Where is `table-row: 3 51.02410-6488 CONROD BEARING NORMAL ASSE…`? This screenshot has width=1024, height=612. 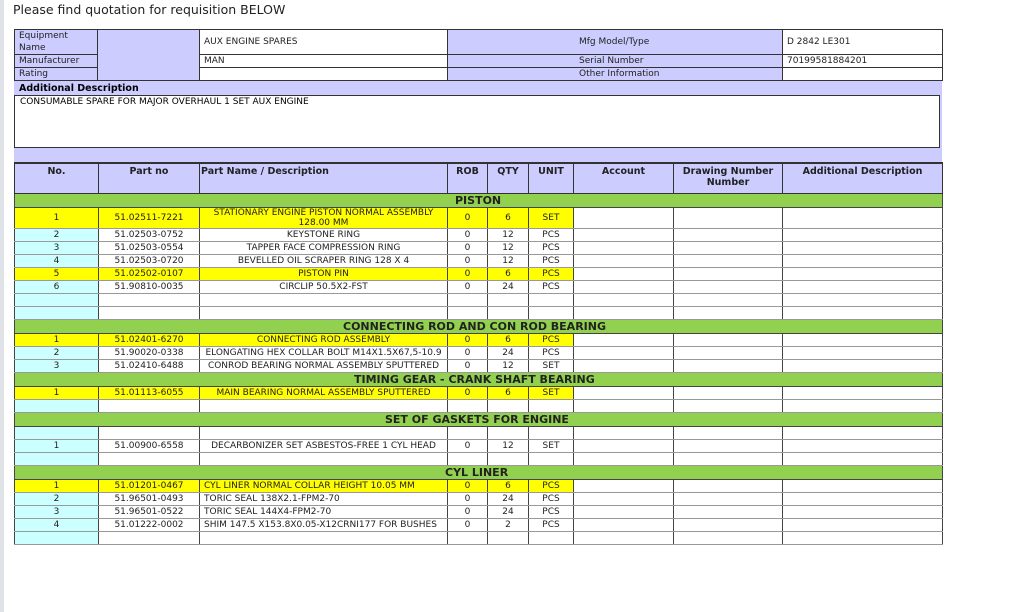 table-row: 3 51.02410-6488 CONROD BEARING NORMAL ASSE… is located at coordinates (478, 366).